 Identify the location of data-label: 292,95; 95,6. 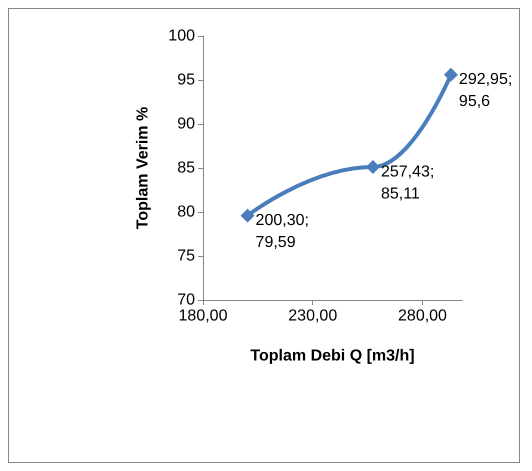
(485, 90).